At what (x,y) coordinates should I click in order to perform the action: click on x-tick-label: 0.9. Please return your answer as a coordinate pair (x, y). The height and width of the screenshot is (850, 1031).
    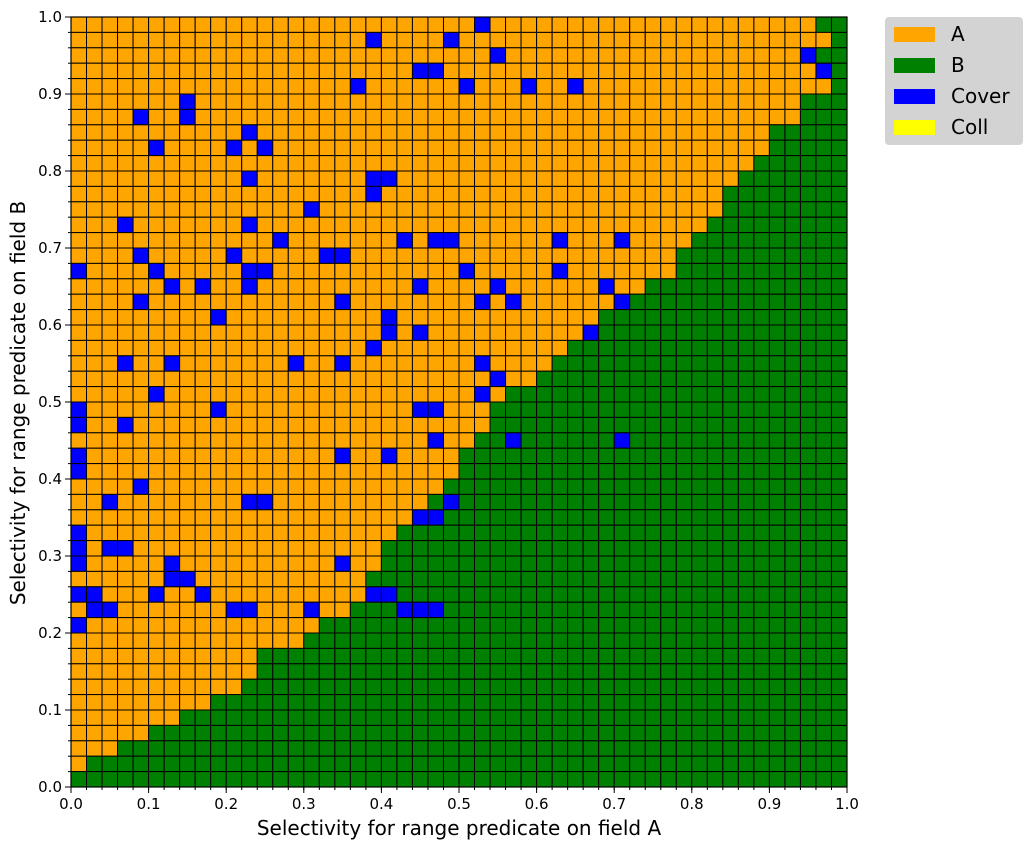
    Looking at the image, I should click on (769, 804).